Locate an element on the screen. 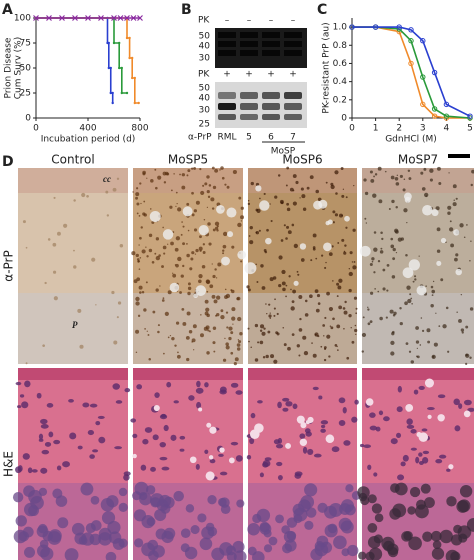 This screenshot has height=560, width=474. pk-sign: – is located at coordinates (249, 21).